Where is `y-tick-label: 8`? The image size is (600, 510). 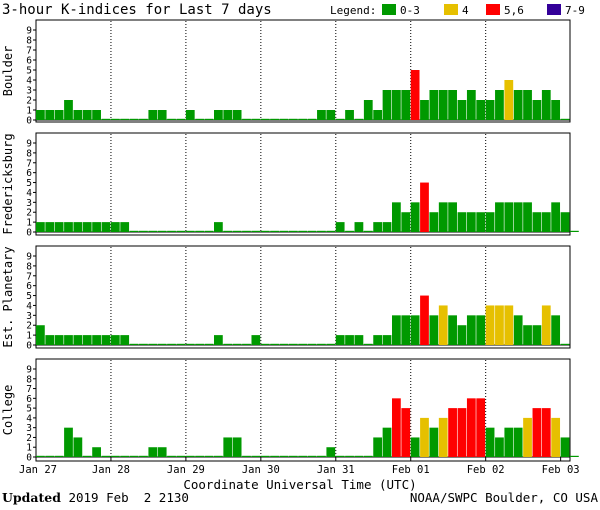
y-tick-label: 8 is located at coordinates (29, 41).